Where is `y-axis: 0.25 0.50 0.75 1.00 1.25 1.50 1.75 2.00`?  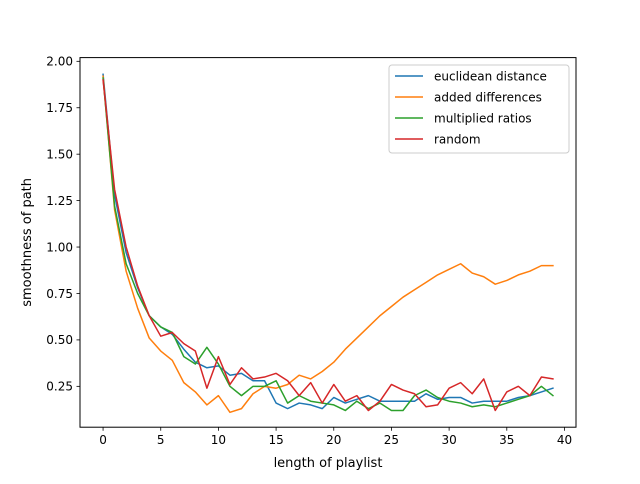 y-axis: 0.25 0.50 0.75 1.00 1.25 1.50 1.75 2.00 is located at coordinates (63, 224).